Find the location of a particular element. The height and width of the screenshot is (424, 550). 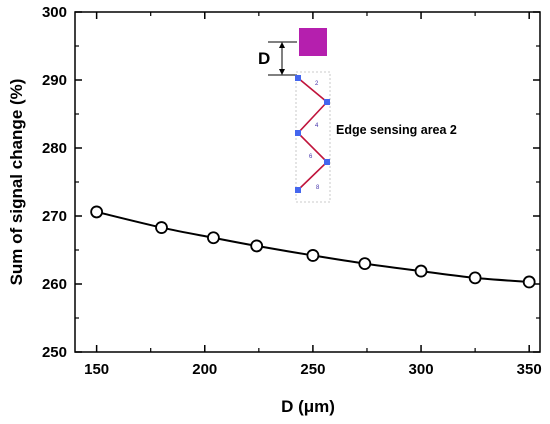

inset-label: Edge sensing area 2 is located at coordinates (396, 130).